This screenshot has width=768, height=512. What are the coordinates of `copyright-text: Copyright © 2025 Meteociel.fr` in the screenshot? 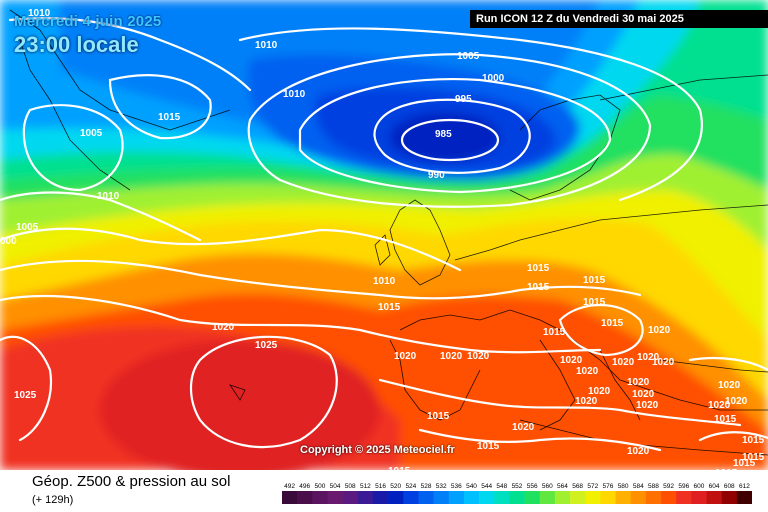 It's located at (377, 450).